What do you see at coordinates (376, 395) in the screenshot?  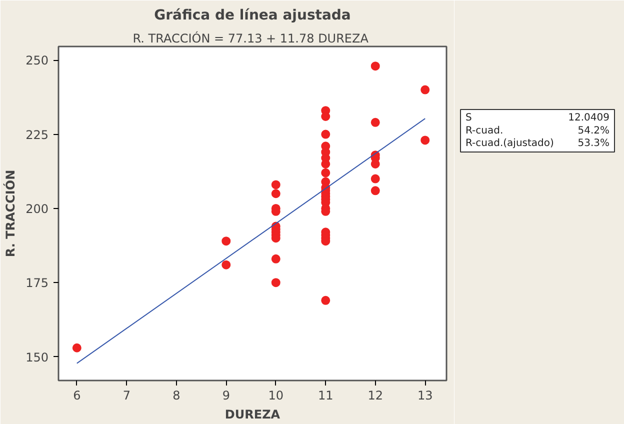 I see `x-tick-label: 12` at bounding box center [376, 395].